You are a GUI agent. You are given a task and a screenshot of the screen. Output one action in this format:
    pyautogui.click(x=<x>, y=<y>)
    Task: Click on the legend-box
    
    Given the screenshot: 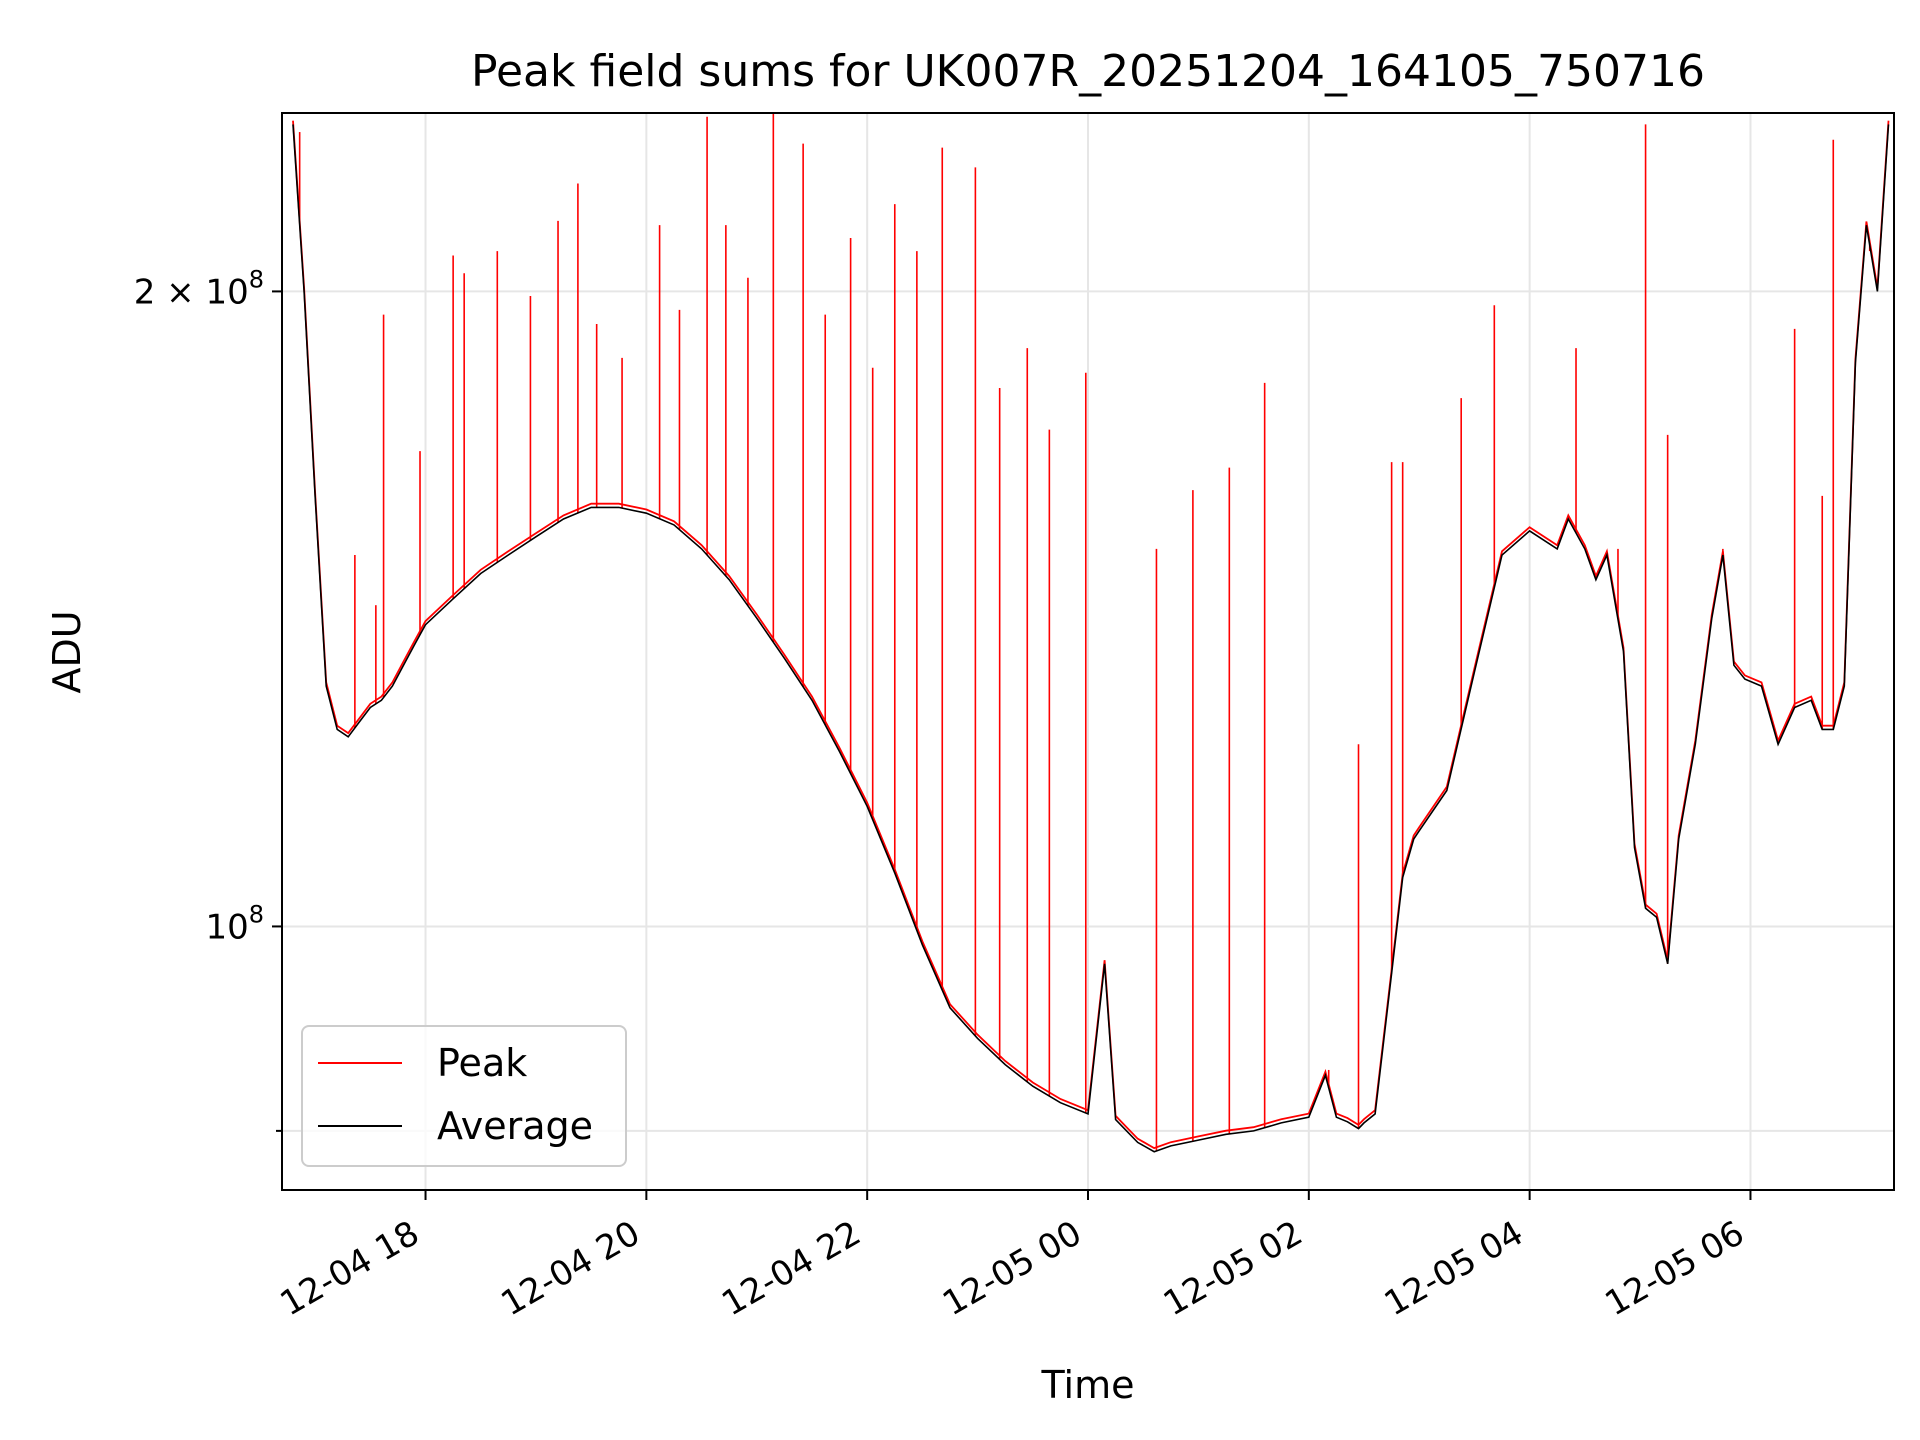 What is the action you would take?
    pyautogui.click(x=464, y=1096)
    